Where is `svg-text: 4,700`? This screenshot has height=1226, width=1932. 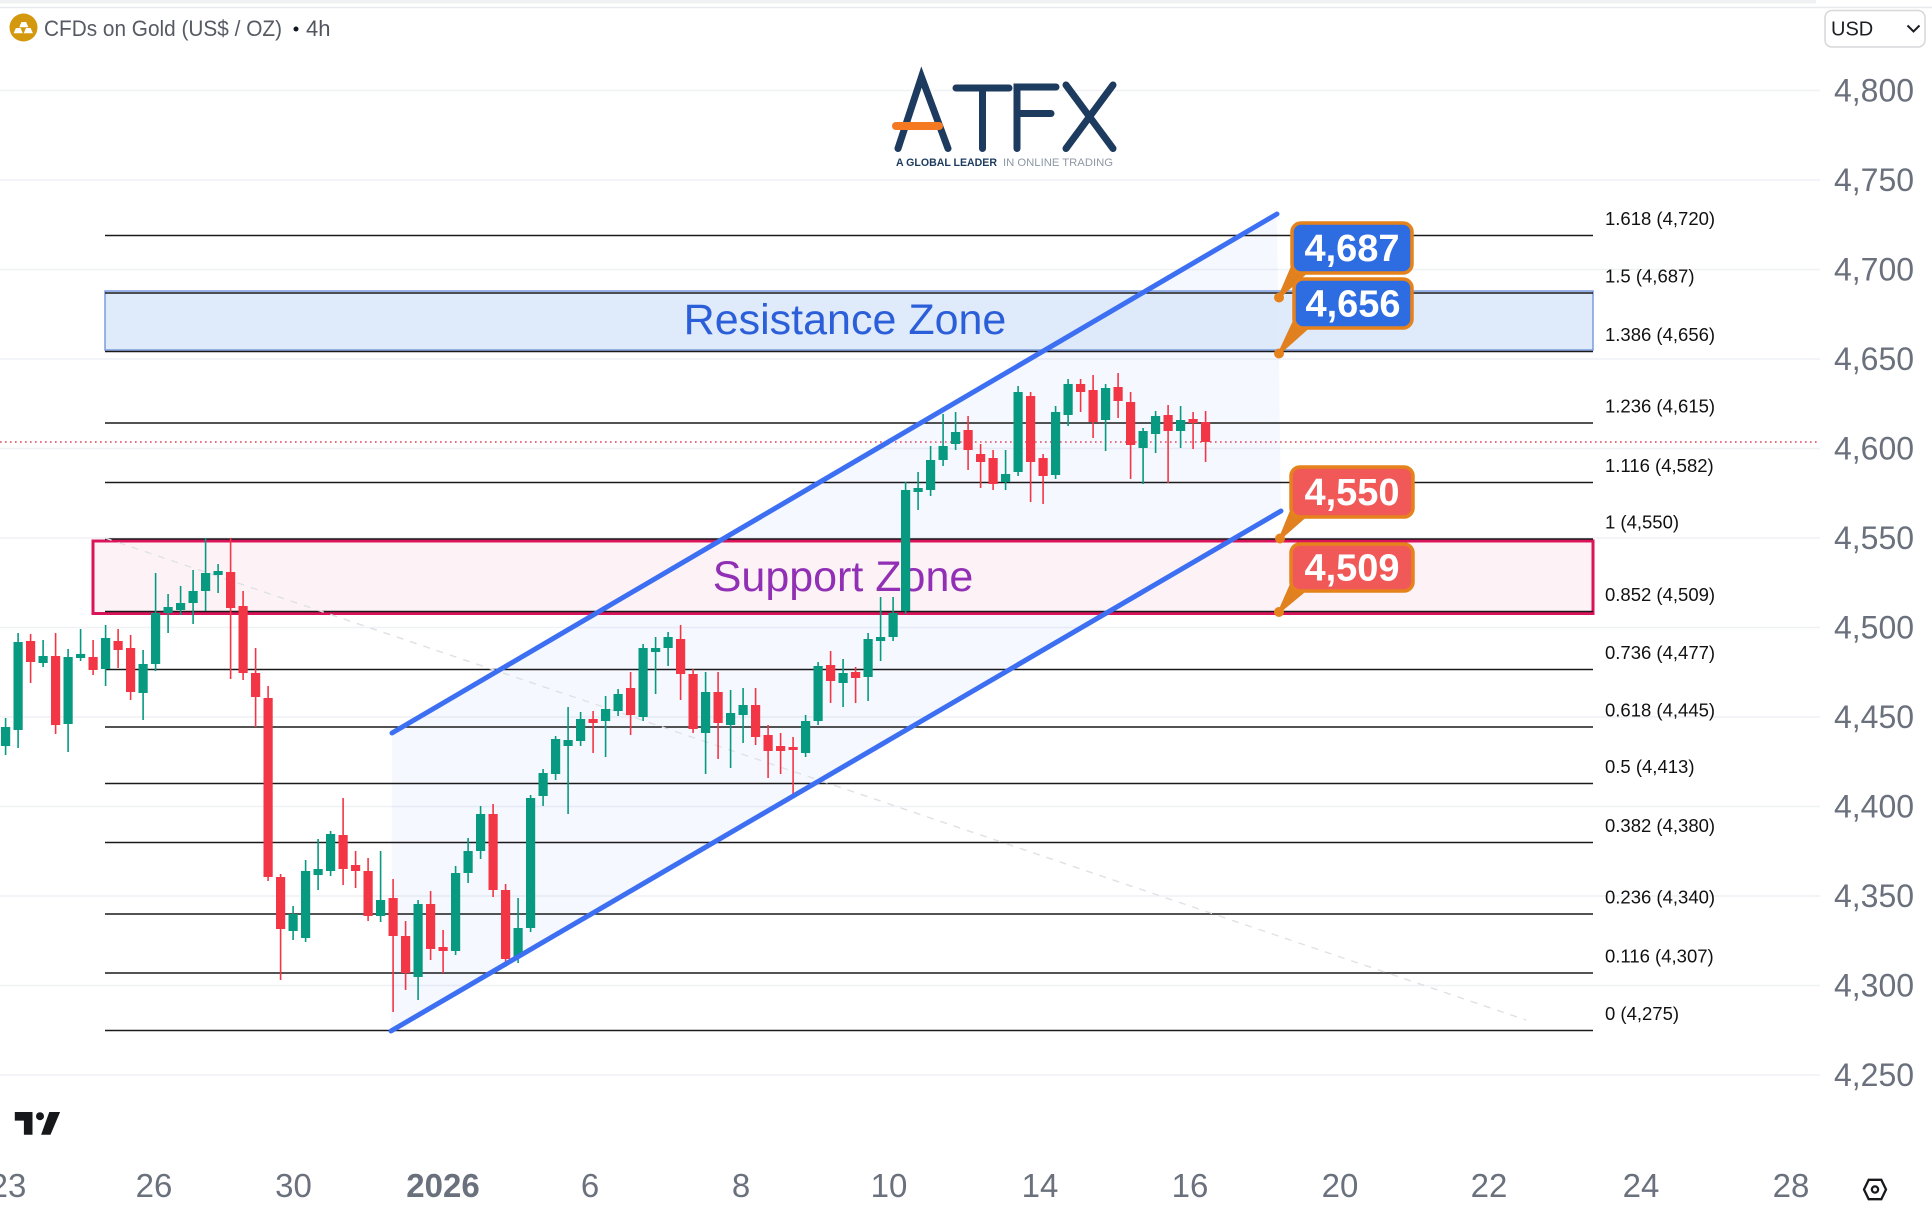
svg-text: 4,700 is located at coordinates (1874, 270).